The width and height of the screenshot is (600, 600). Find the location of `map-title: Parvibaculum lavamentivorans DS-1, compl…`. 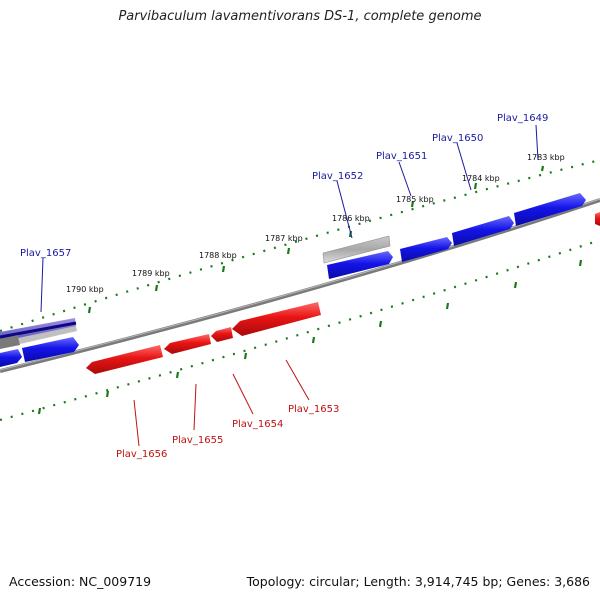

map-title: Parvibaculum lavamentivorans DS-1, compl… is located at coordinates (300, 16).